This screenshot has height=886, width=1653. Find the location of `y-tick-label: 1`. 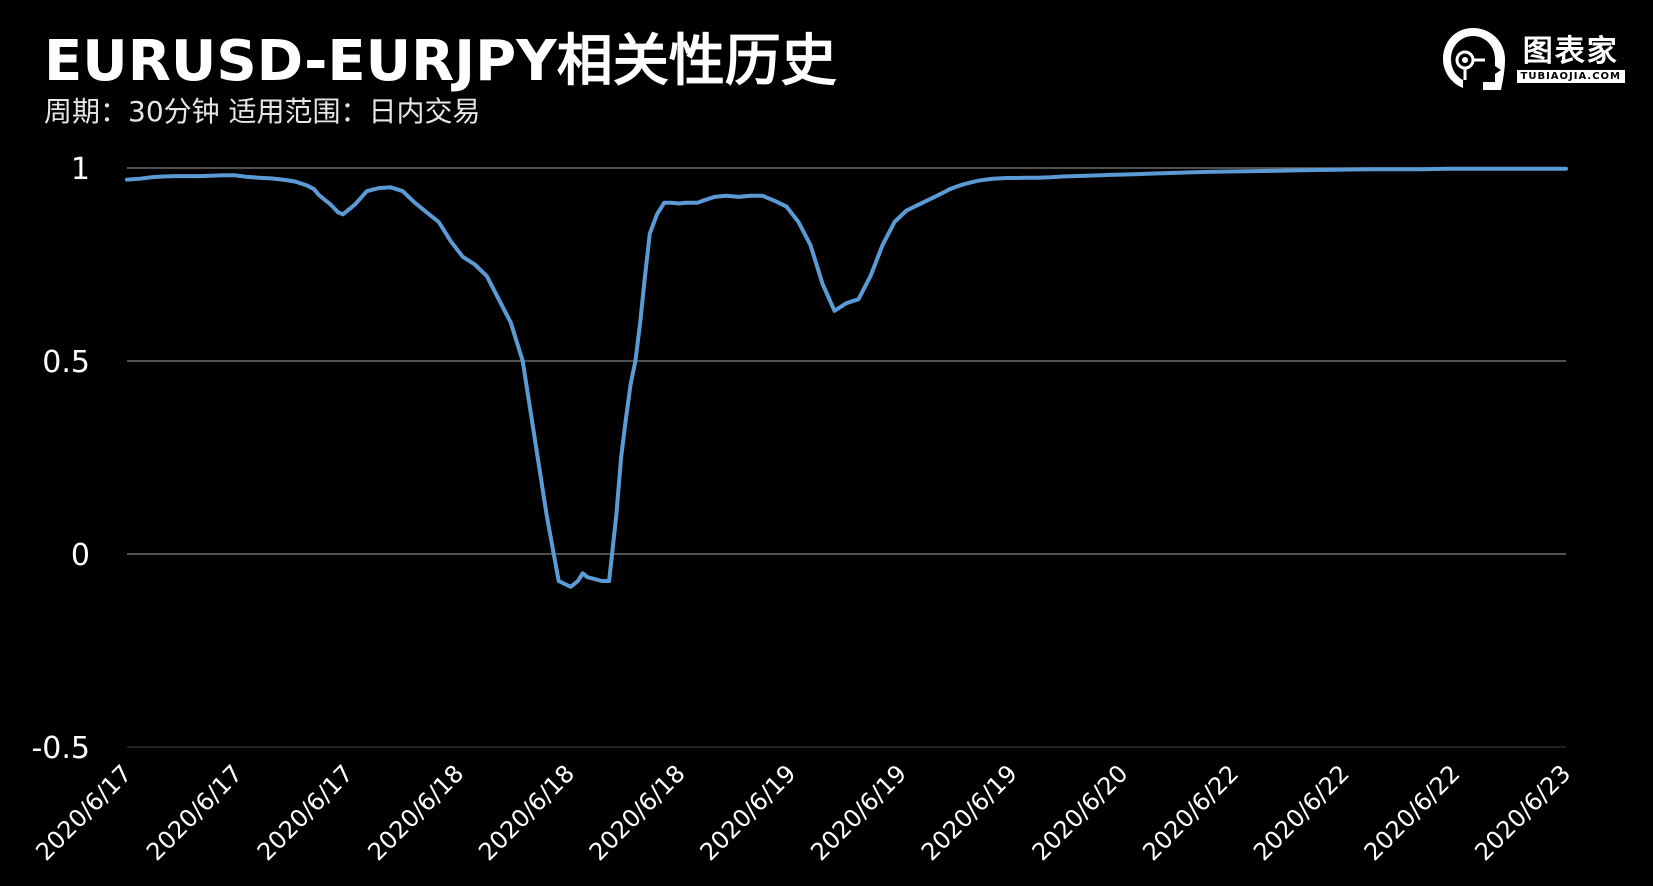

y-tick-label: 1 is located at coordinates (80, 169).